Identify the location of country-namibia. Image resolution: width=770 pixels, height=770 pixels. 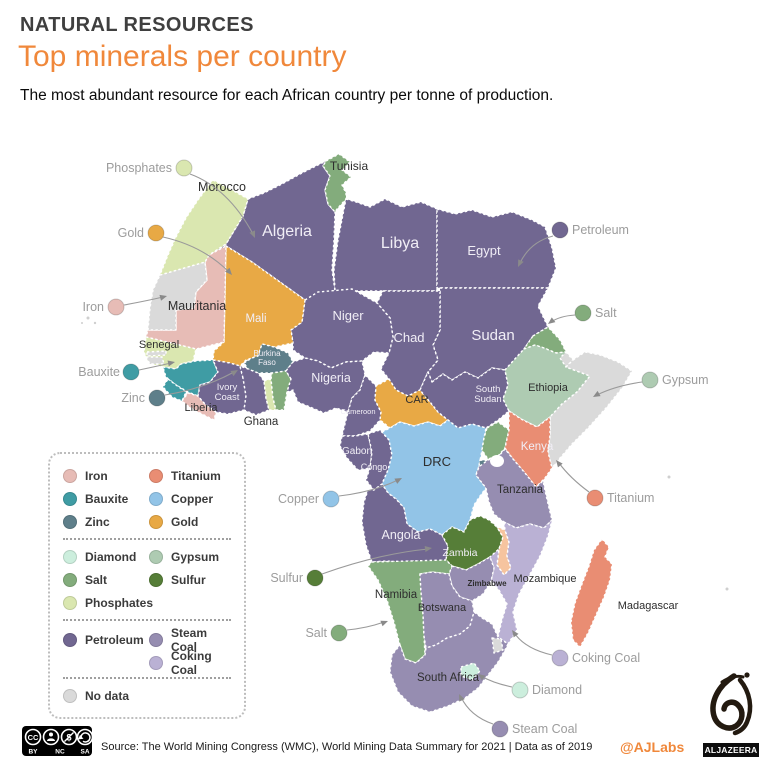
(410, 611).